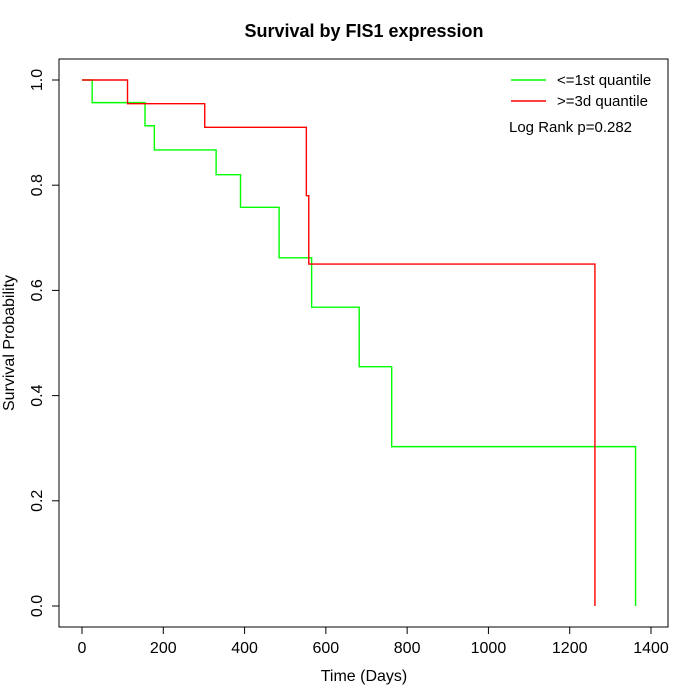 The width and height of the screenshot is (700, 700). Describe the element at coordinates (37, 80) in the screenshot. I see `y-tick-label: 1.0` at that location.